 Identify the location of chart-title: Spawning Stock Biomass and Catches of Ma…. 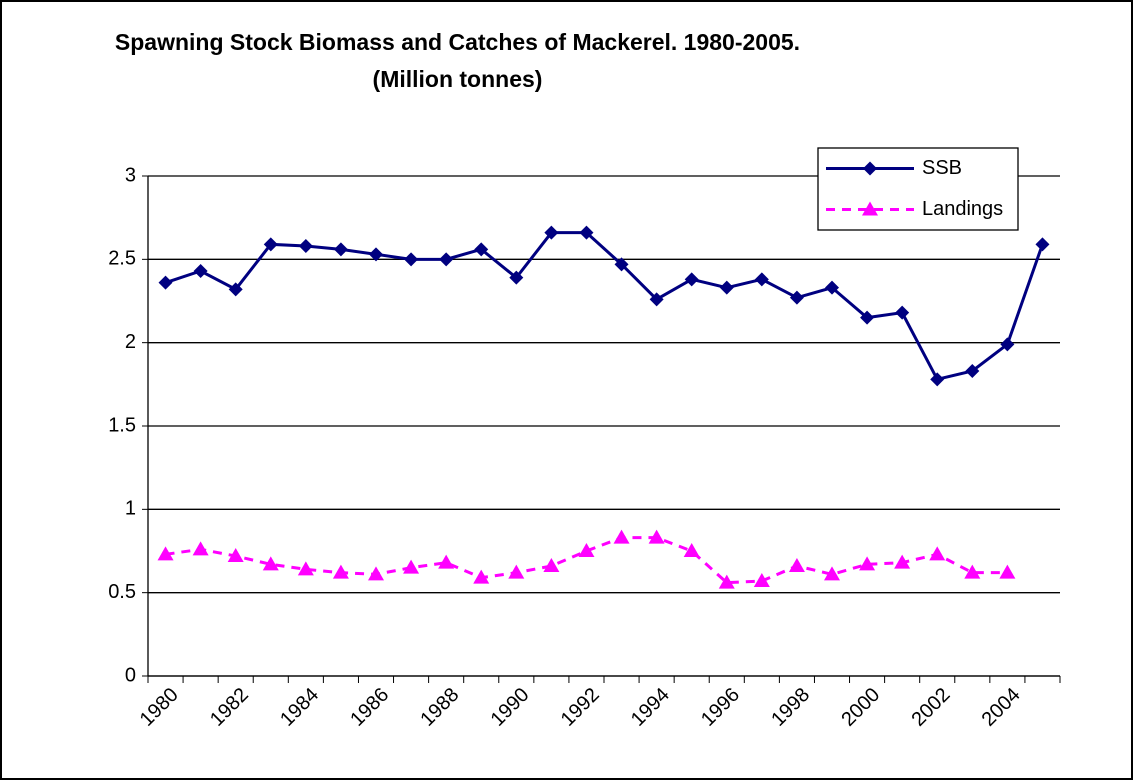
(457, 60).